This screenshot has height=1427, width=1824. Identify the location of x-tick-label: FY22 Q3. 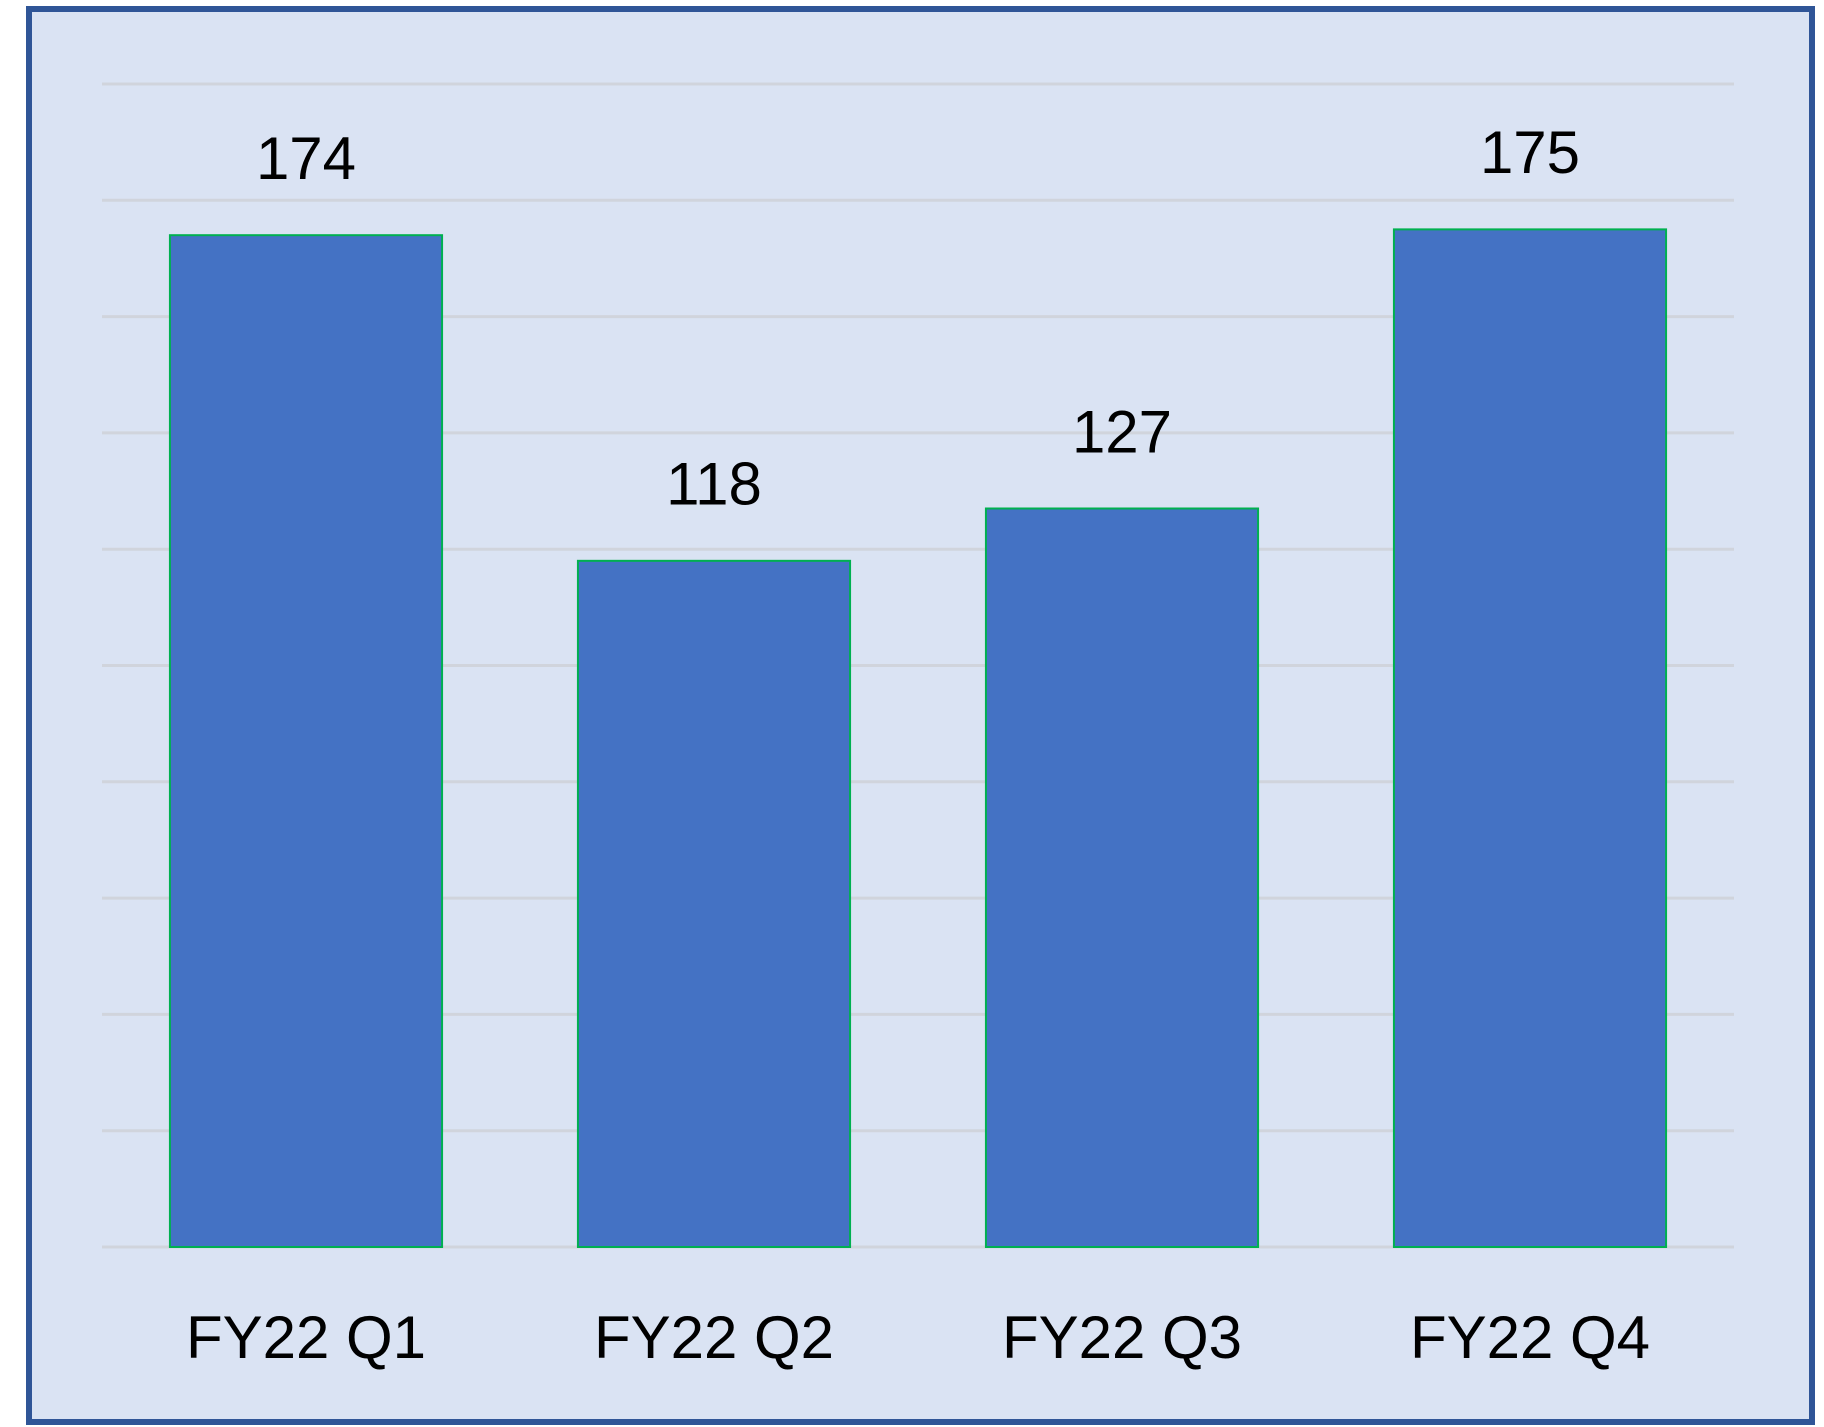
(1122, 1337).